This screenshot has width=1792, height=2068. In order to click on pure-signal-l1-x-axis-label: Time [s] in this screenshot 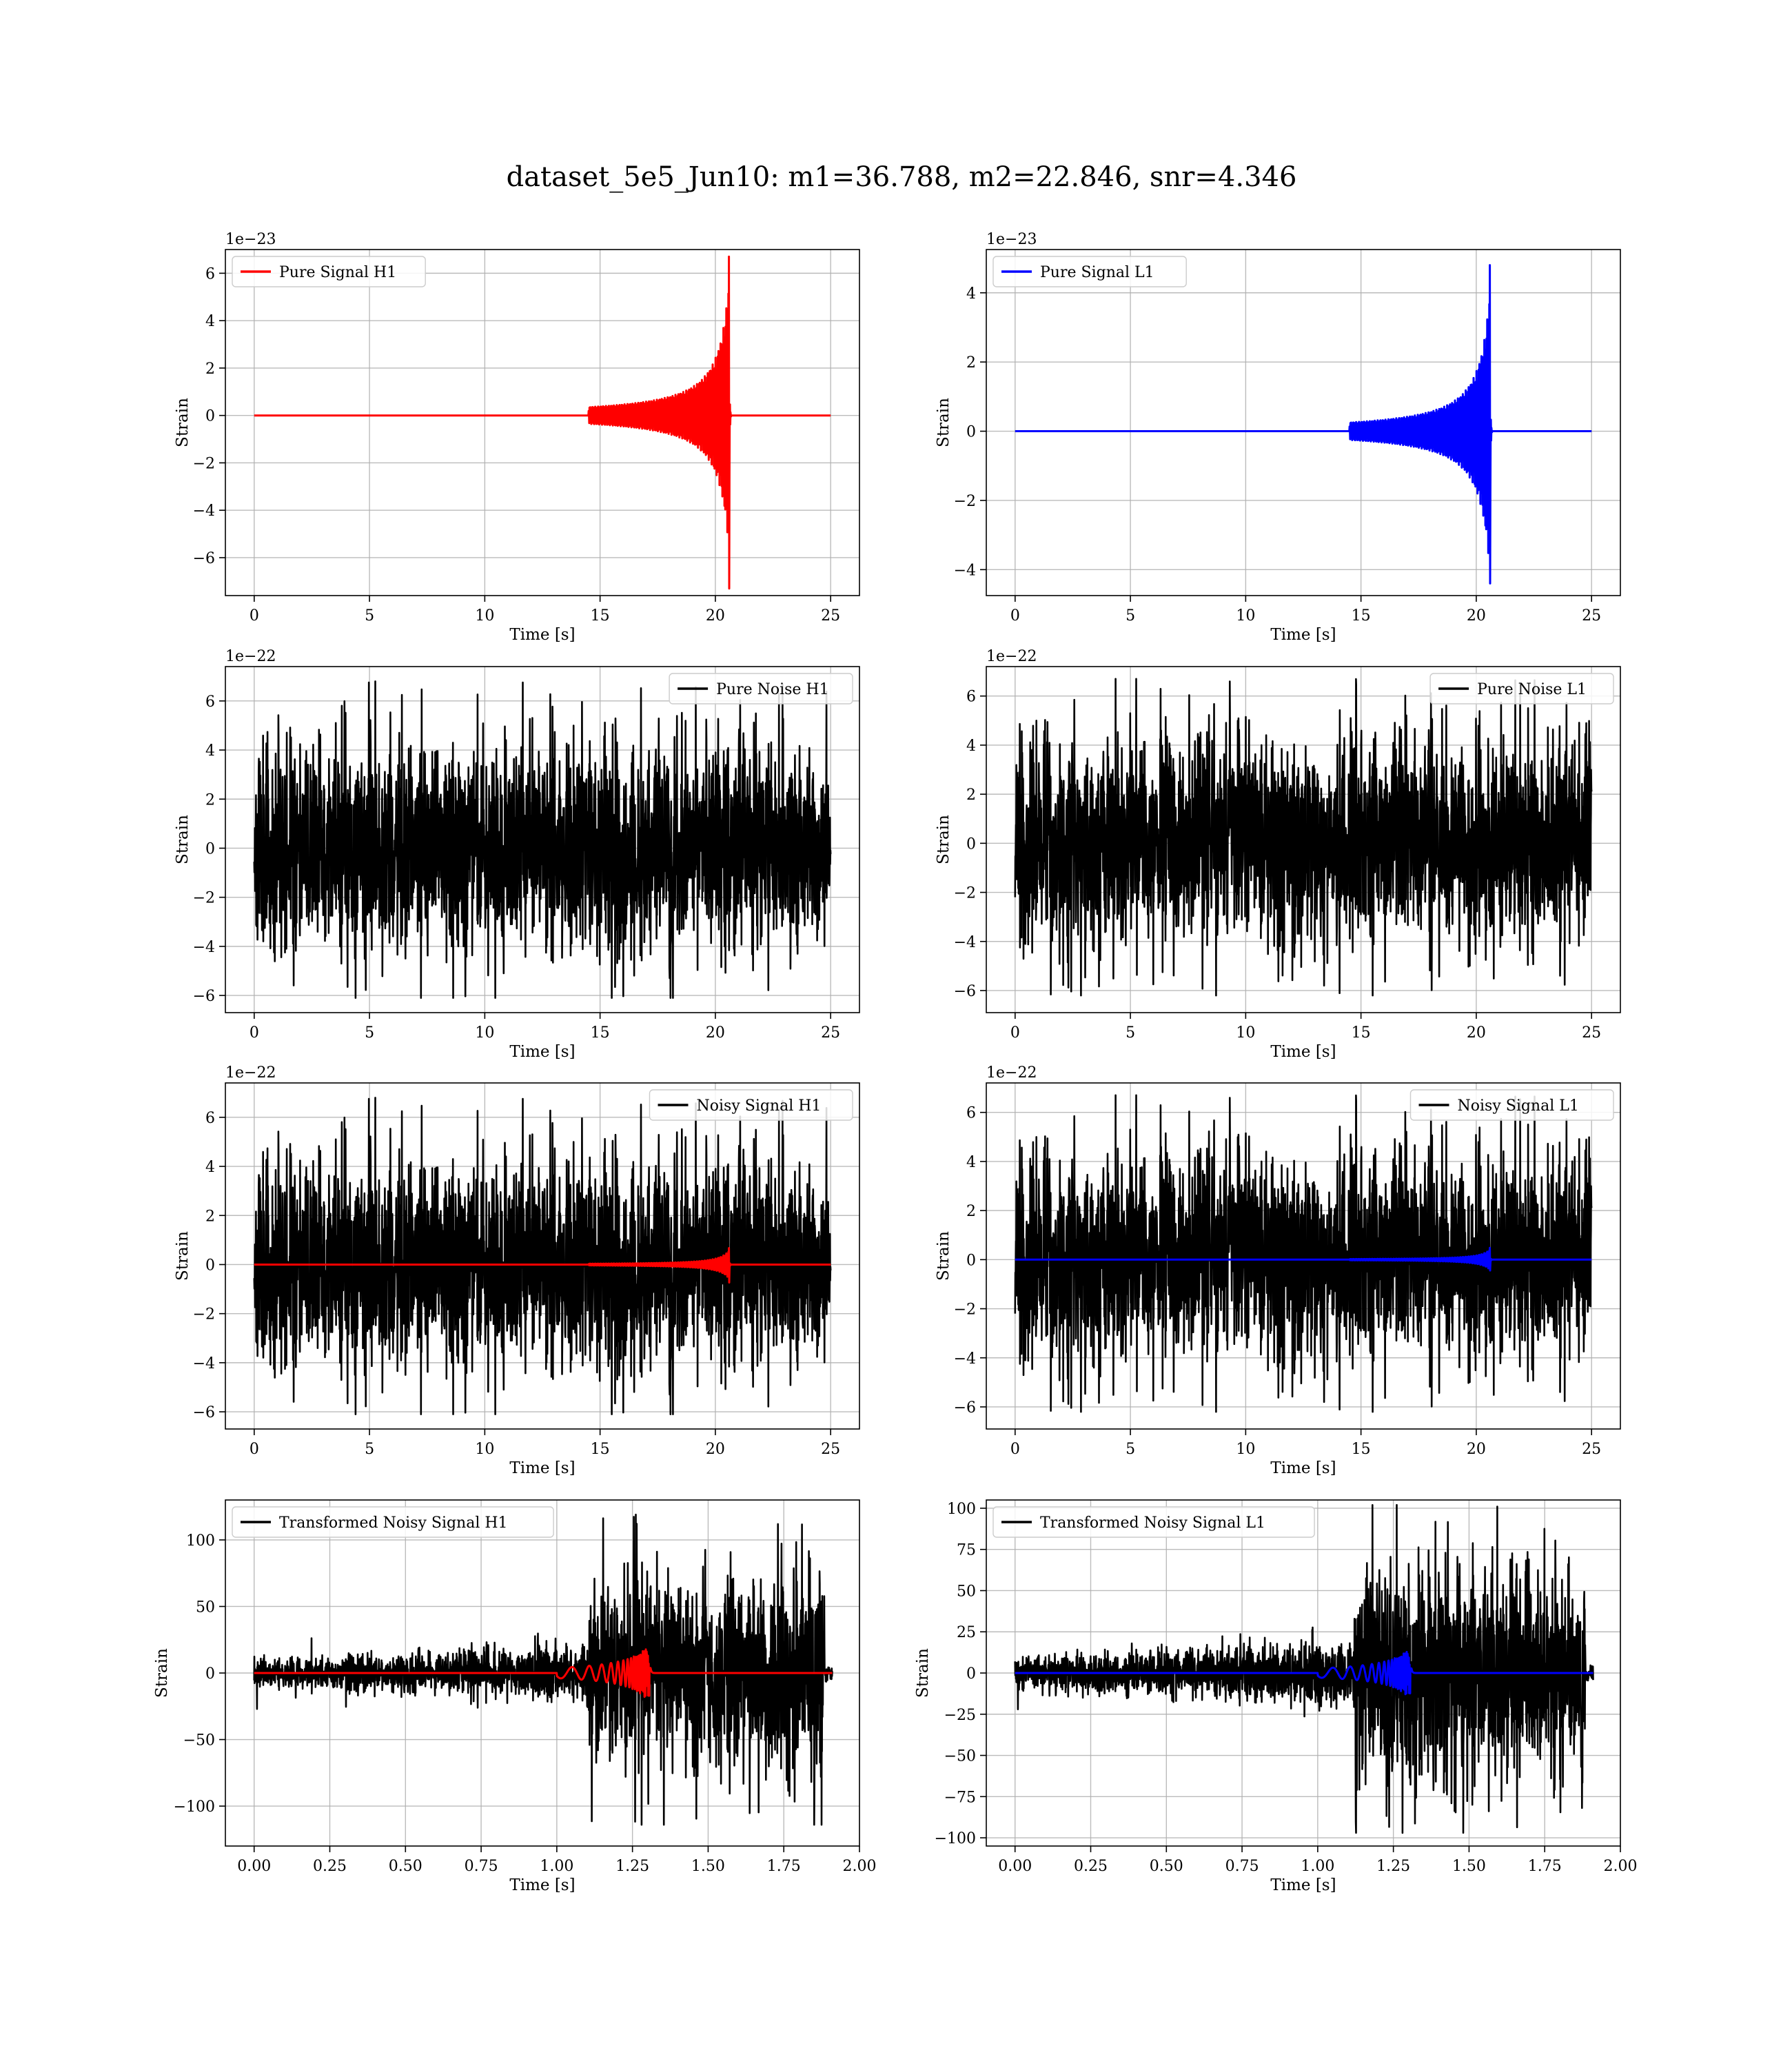, I will do `click(1303, 635)`.